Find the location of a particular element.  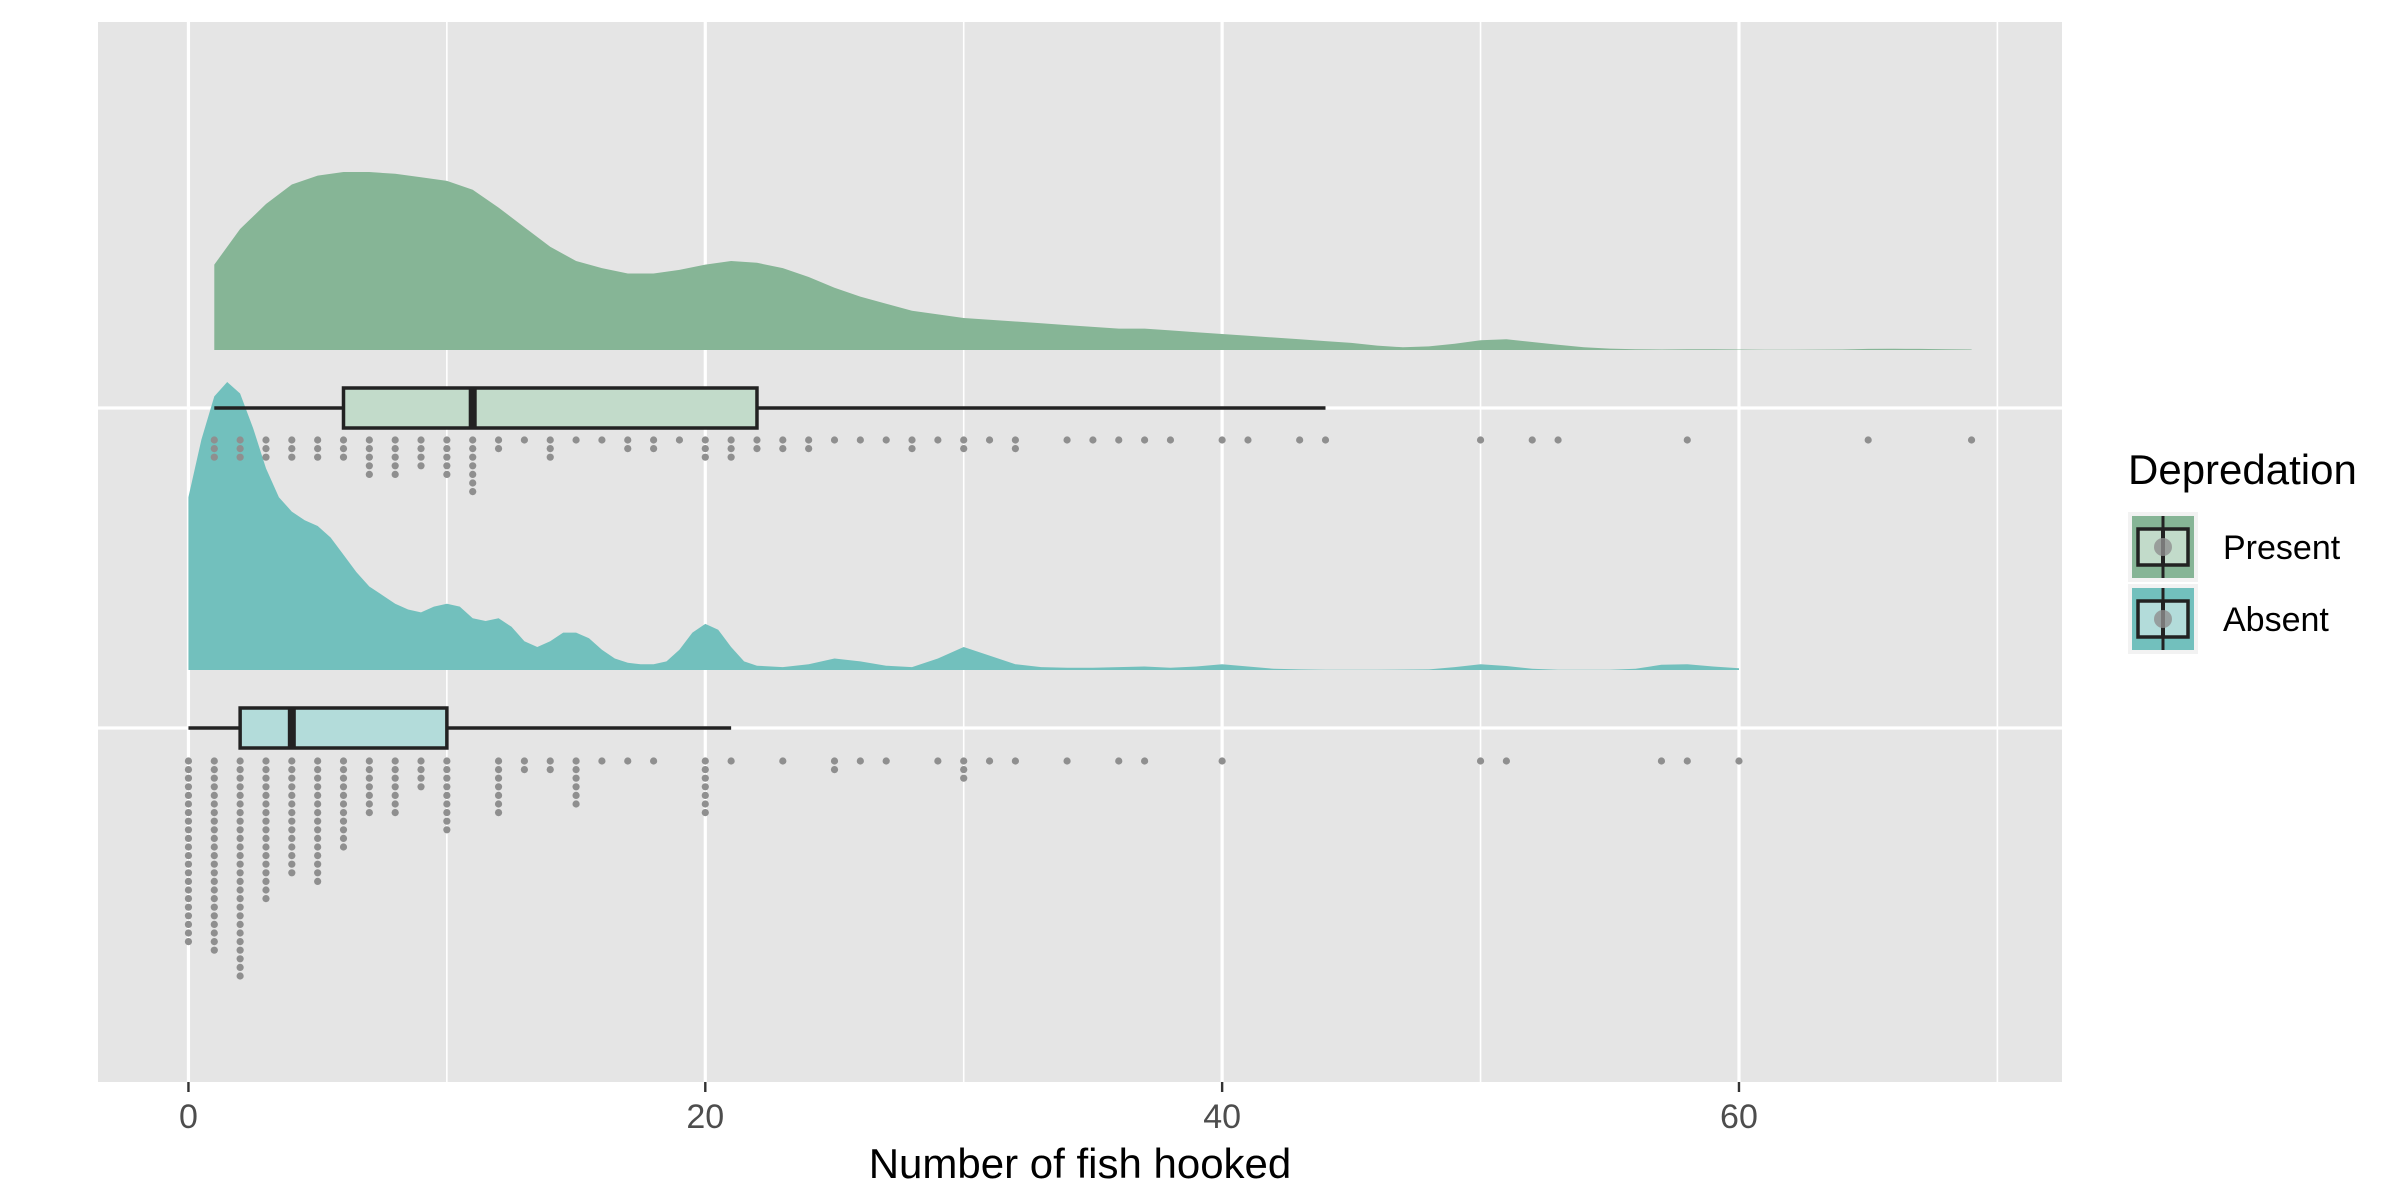

boxplot-absent is located at coordinates (460, 728).